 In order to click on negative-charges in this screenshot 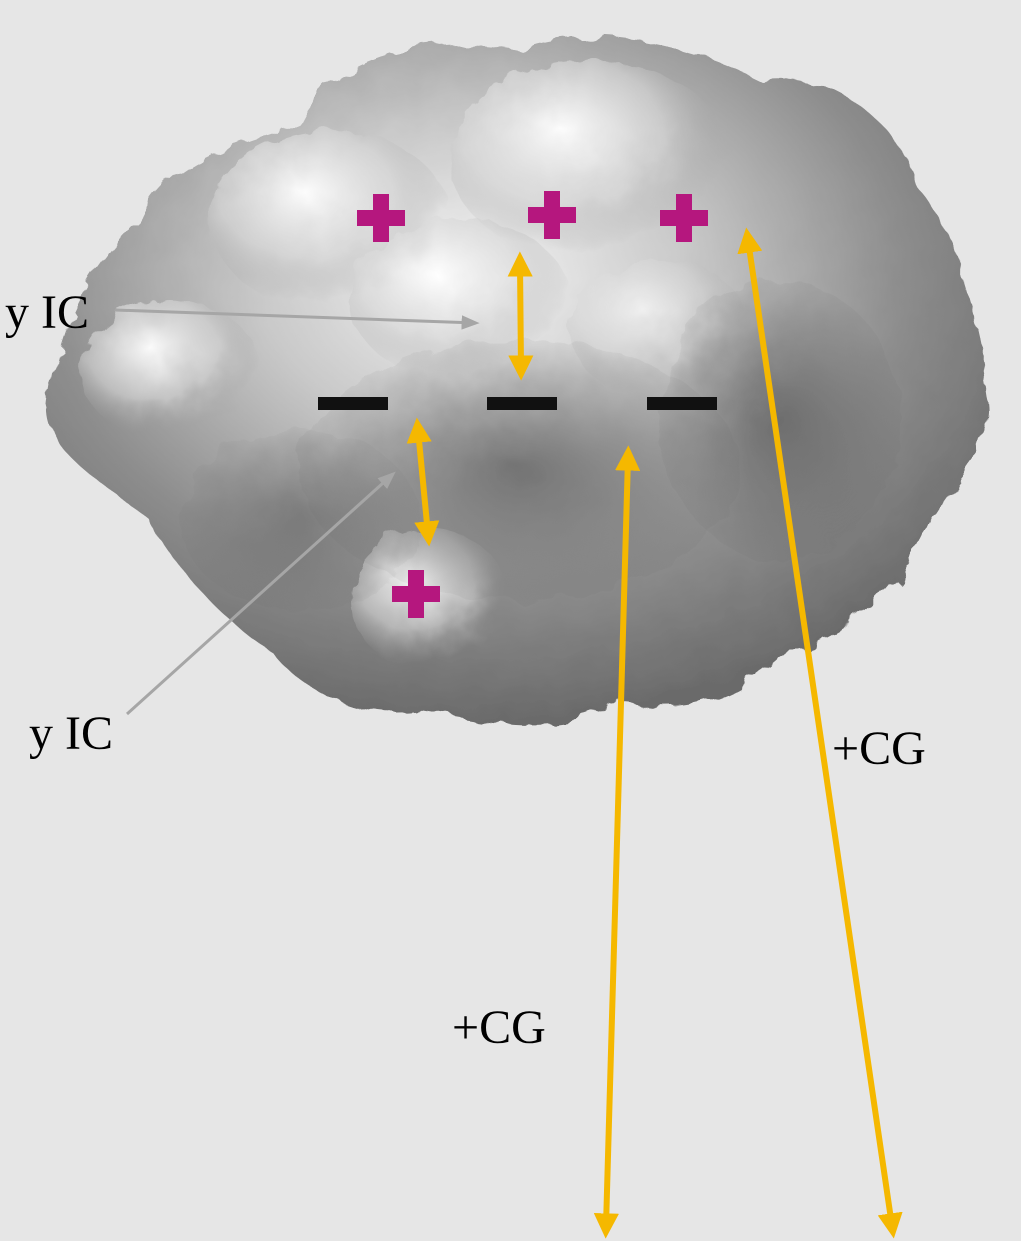, I will do `click(517, 403)`.